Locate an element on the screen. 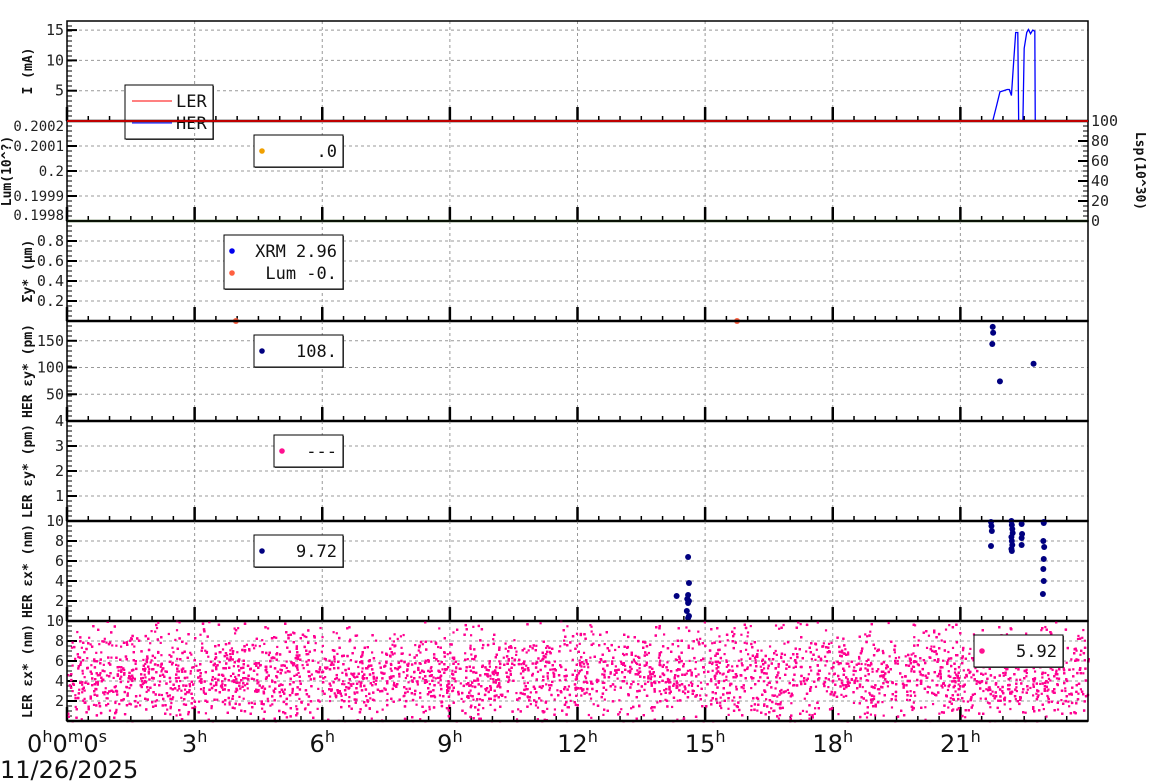 The height and width of the screenshot is (782, 1160). y-tick-label: 10 is located at coordinates (55, 60).